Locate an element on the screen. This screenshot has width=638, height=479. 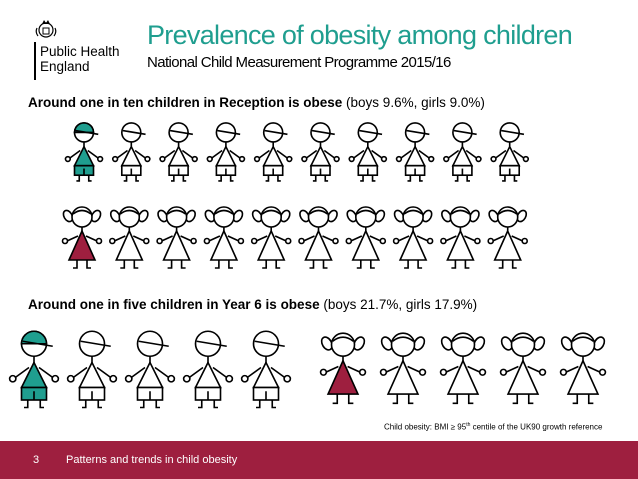
logo-text: Public Health England is located at coordinates (80, 59).